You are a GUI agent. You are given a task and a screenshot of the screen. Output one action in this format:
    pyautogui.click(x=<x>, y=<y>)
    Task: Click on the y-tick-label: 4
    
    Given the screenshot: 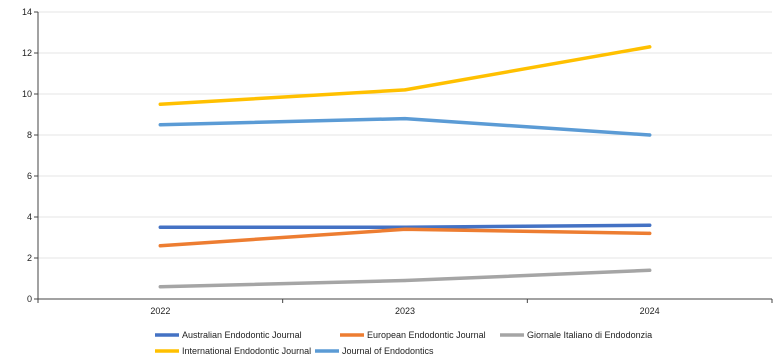 What is the action you would take?
    pyautogui.click(x=29, y=217)
    